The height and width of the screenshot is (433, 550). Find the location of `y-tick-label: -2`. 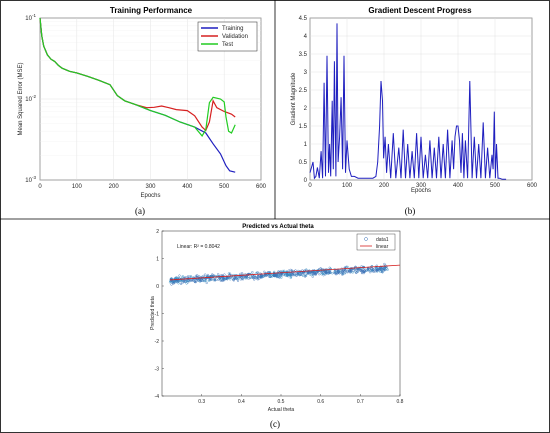

y-tick-label: -2 is located at coordinates (157, 342).